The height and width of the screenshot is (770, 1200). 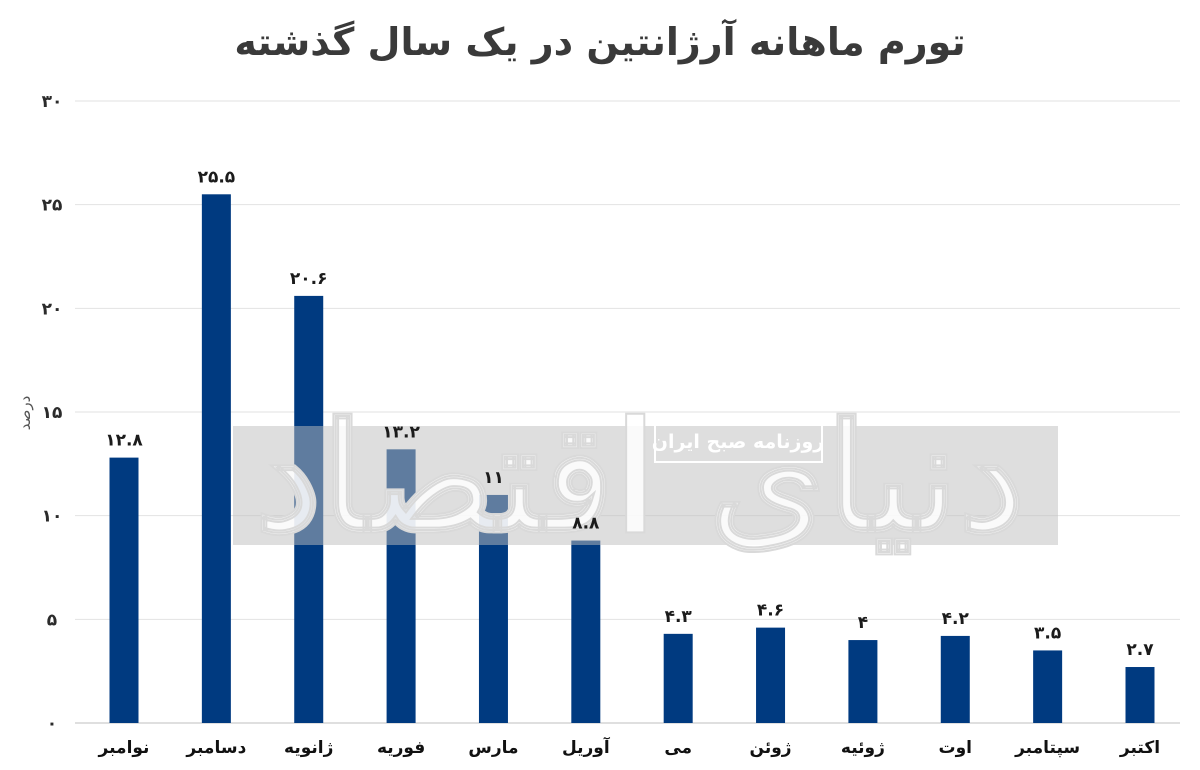 I want to click on x-tick-label: ژوئن, so click(x=771, y=748).